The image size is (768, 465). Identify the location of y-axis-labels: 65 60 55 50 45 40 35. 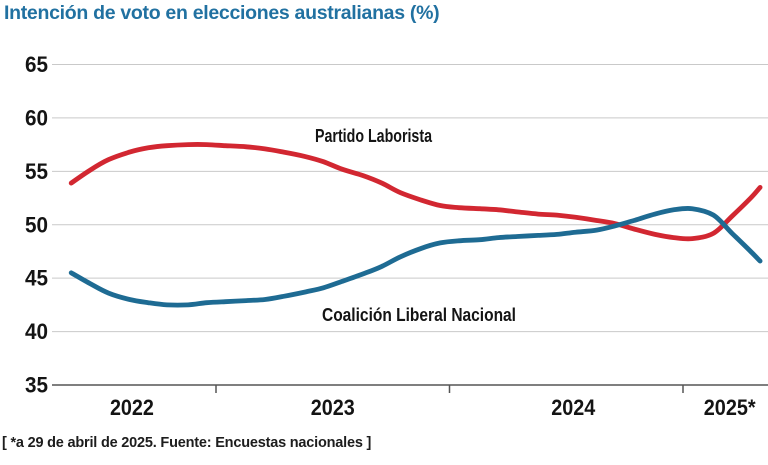
(36, 225).